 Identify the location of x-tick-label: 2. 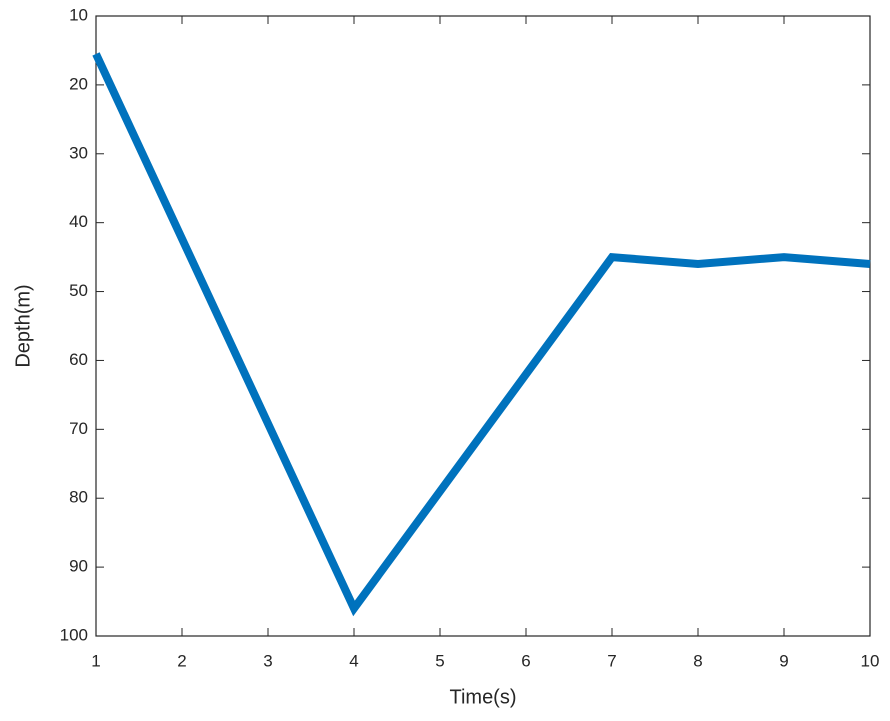
(181, 660).